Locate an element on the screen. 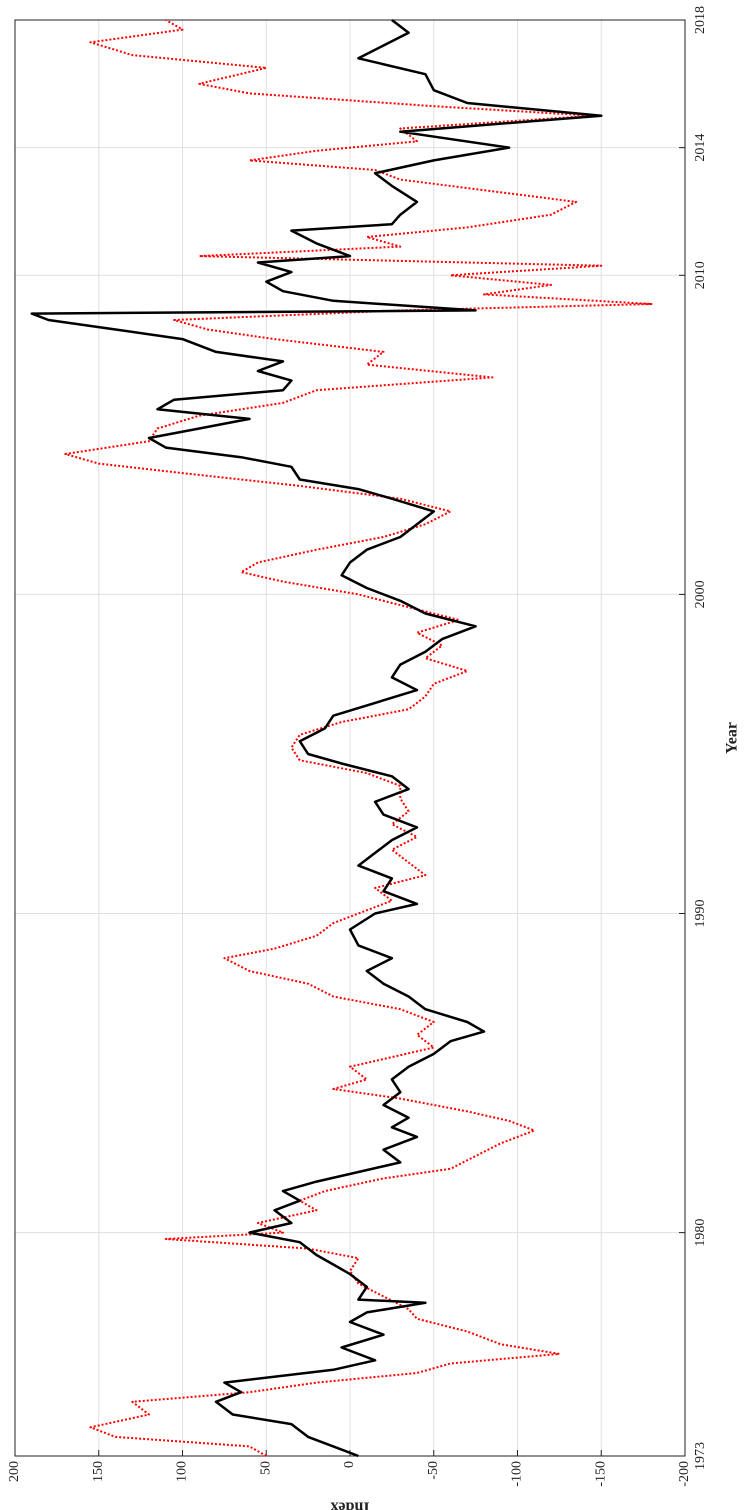 The image size is (747, 1510). y-axis-title: Index is located at coordinates (349, 1504).